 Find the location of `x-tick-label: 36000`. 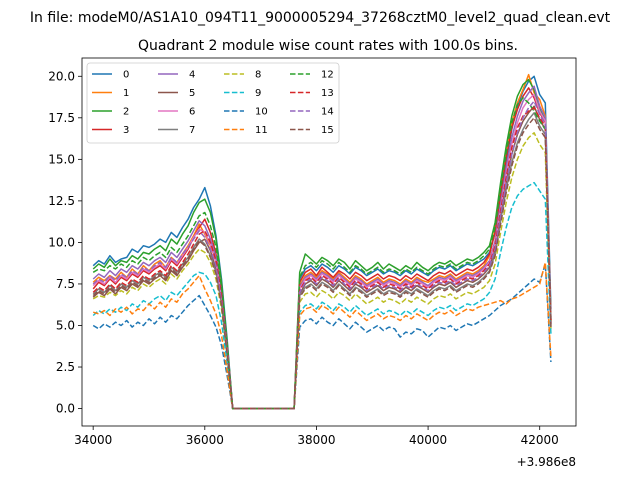

x-tick-label: 36000 is located at coordinates (205, 440).